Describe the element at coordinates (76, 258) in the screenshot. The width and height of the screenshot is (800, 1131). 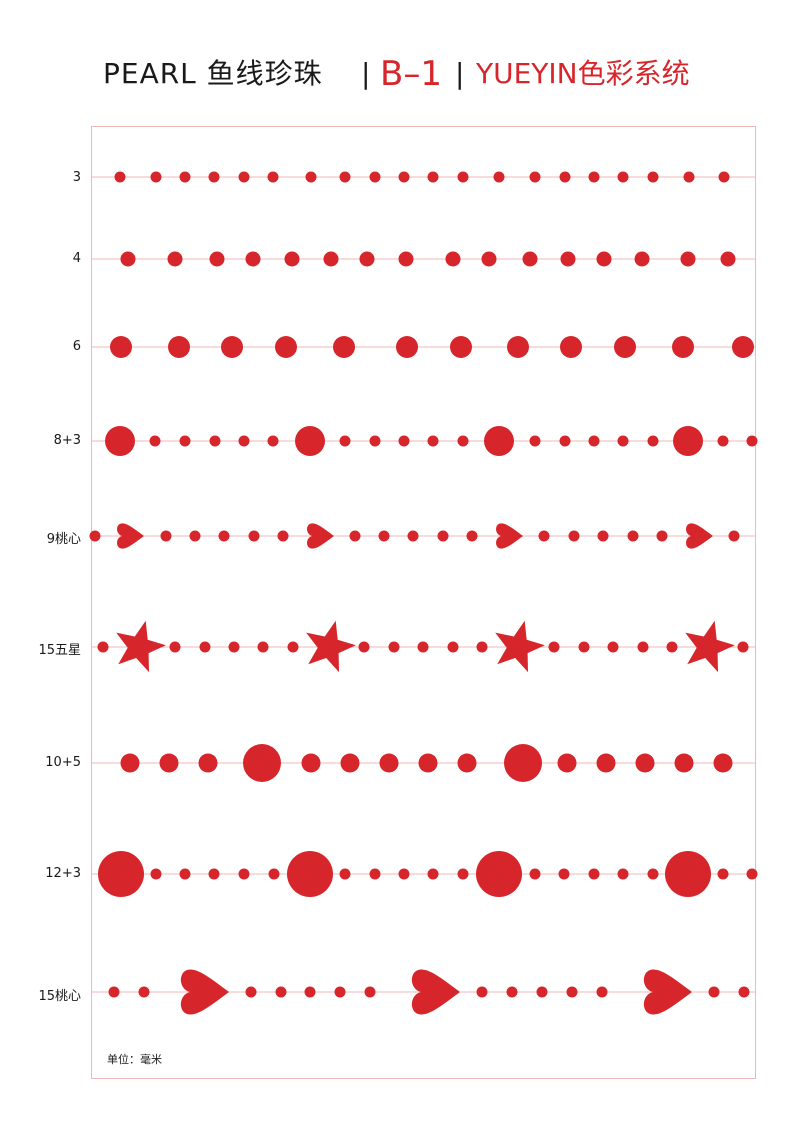
I see `row-label: 4` at that location.